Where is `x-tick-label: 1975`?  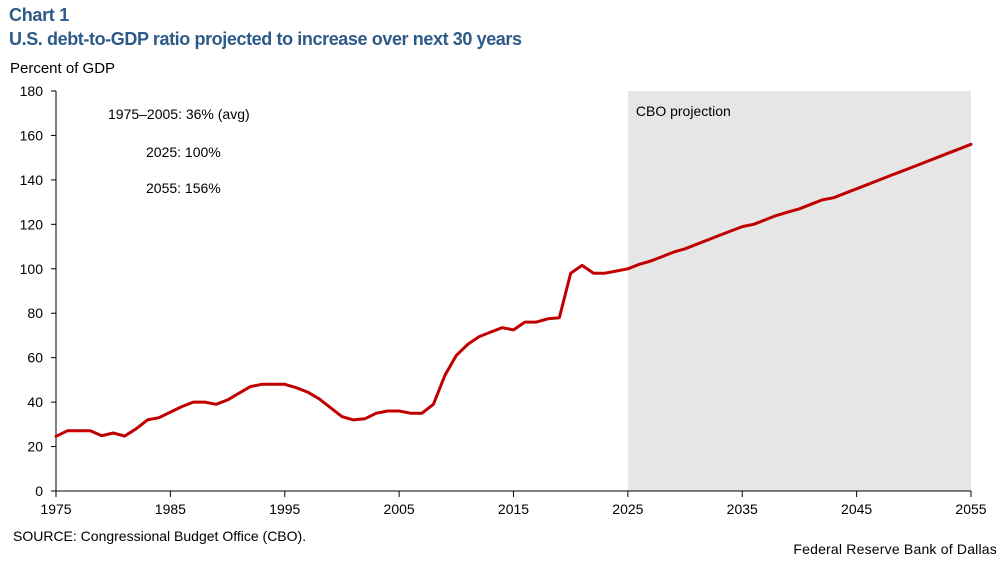
x-tick-label: 1975 is located at coordinates (55, 509).